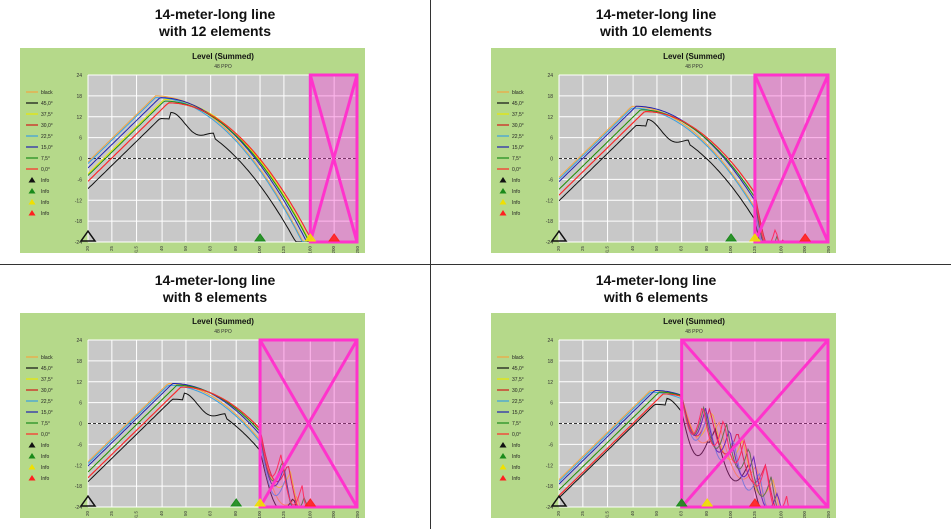 The width and height of the screenshot is (951, 530). What do you see at coordinates (694, 321) in the screenshot?
I see `inner-title: Level (Summed)` at bounding box center [694, 321].